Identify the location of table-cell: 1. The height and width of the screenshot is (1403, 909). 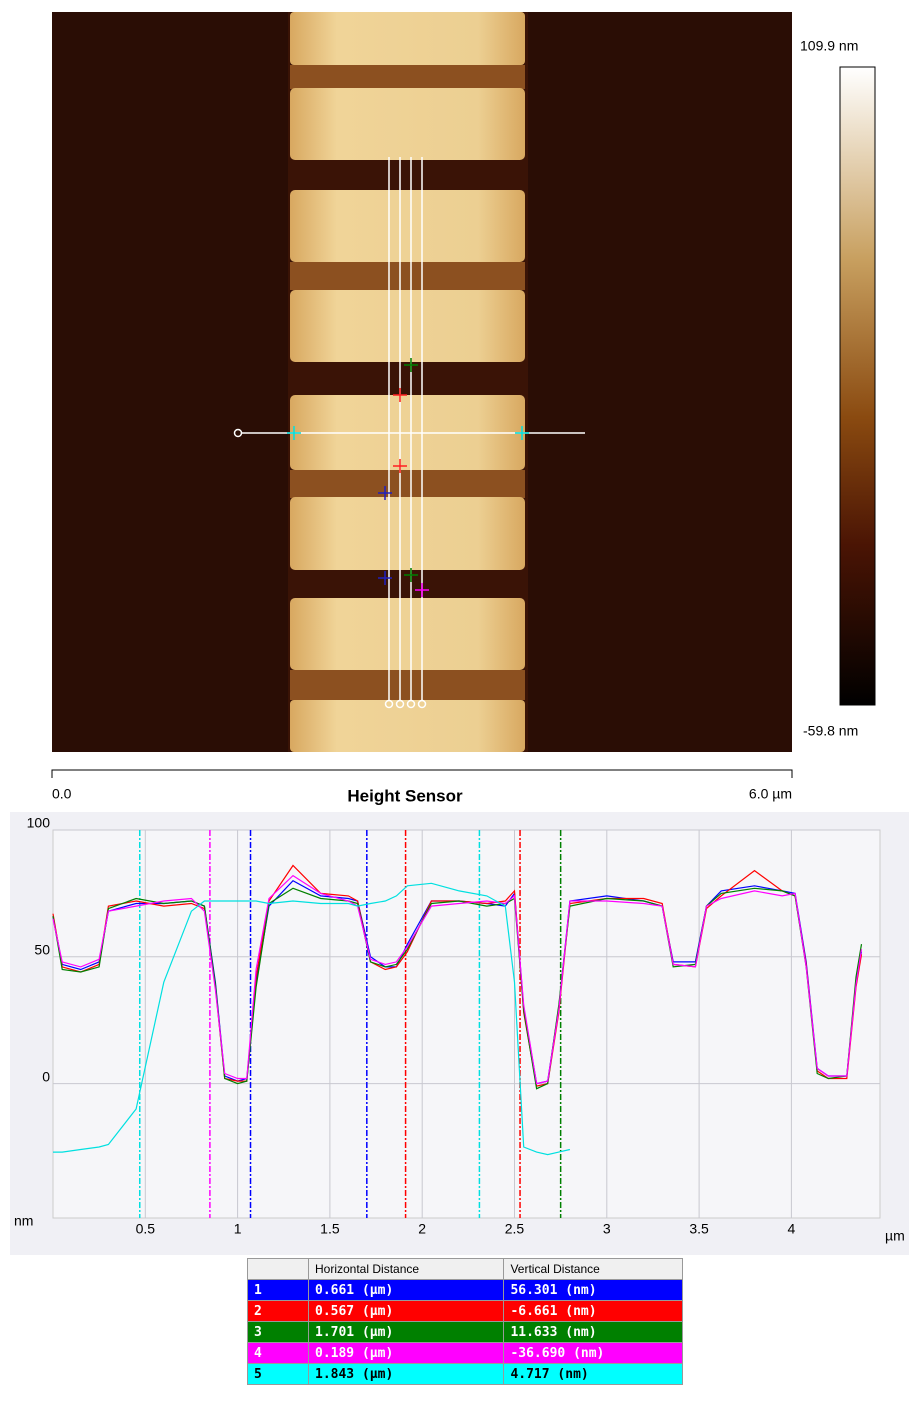
(278, 1290).